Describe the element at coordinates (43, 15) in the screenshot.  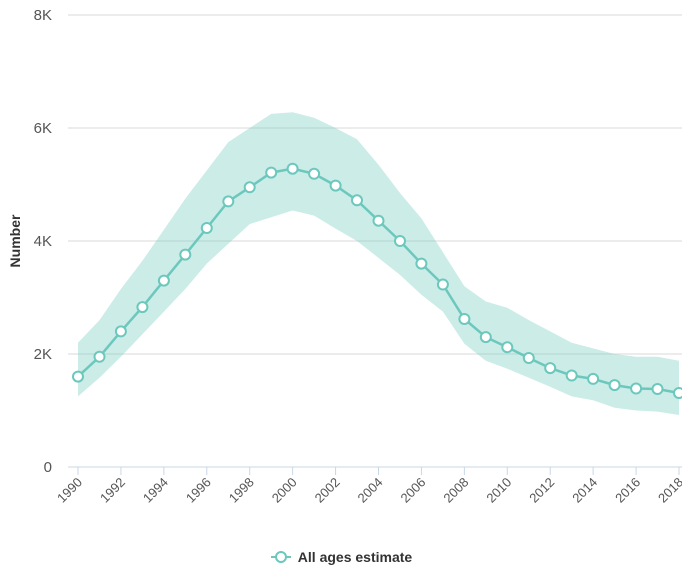
I see `y-tick-label: 8K` at that location.